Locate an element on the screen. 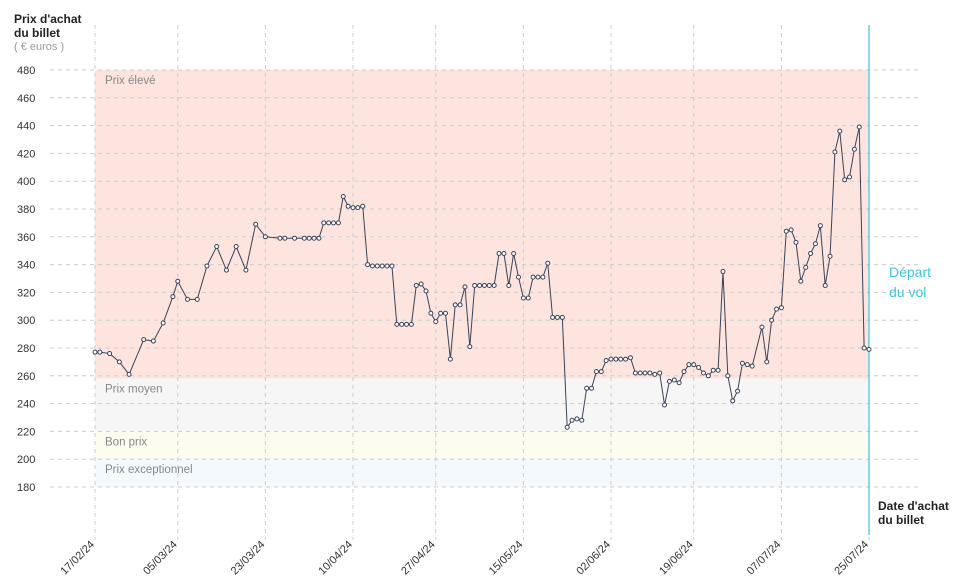  y-tick-label: 420 is located at coordinates (26, 154).